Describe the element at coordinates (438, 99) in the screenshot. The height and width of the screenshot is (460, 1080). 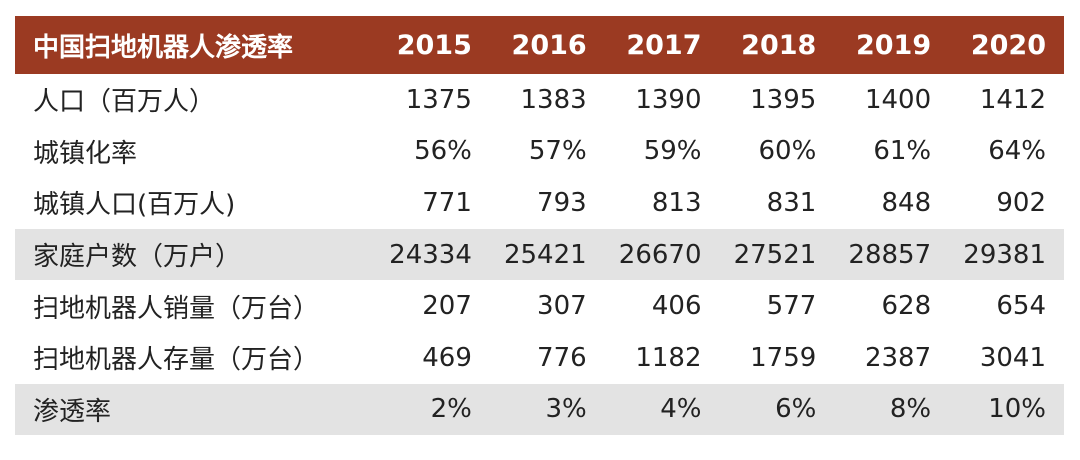
I see `table-cell: 1375` at that location.